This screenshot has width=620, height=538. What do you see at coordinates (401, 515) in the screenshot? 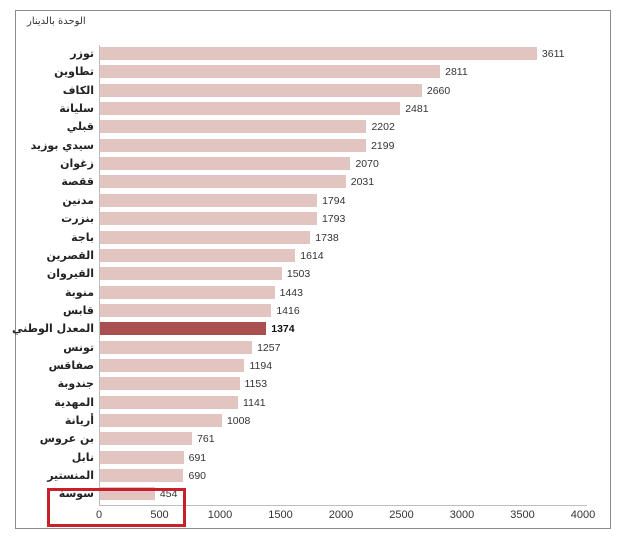
I see `x-tick-label: 2500` at bounding box center [401, 515].